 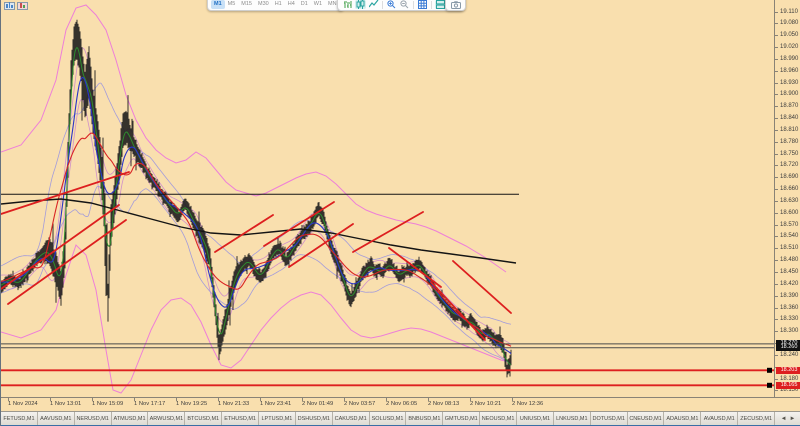 I want to click on alert-price-tag: 18.165, so click(x=788, y=385).